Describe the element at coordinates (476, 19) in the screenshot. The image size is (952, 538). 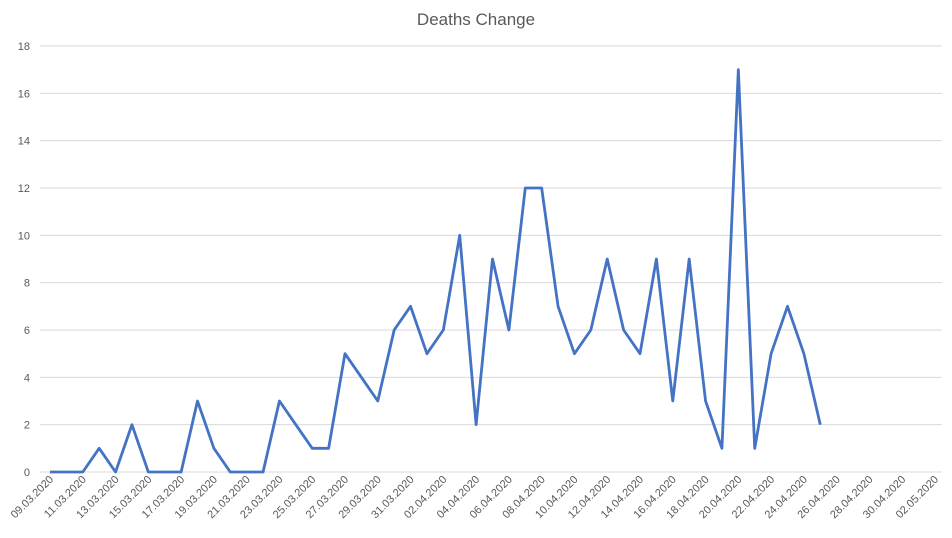
I see `chart-title: Deaths Change` at that location.